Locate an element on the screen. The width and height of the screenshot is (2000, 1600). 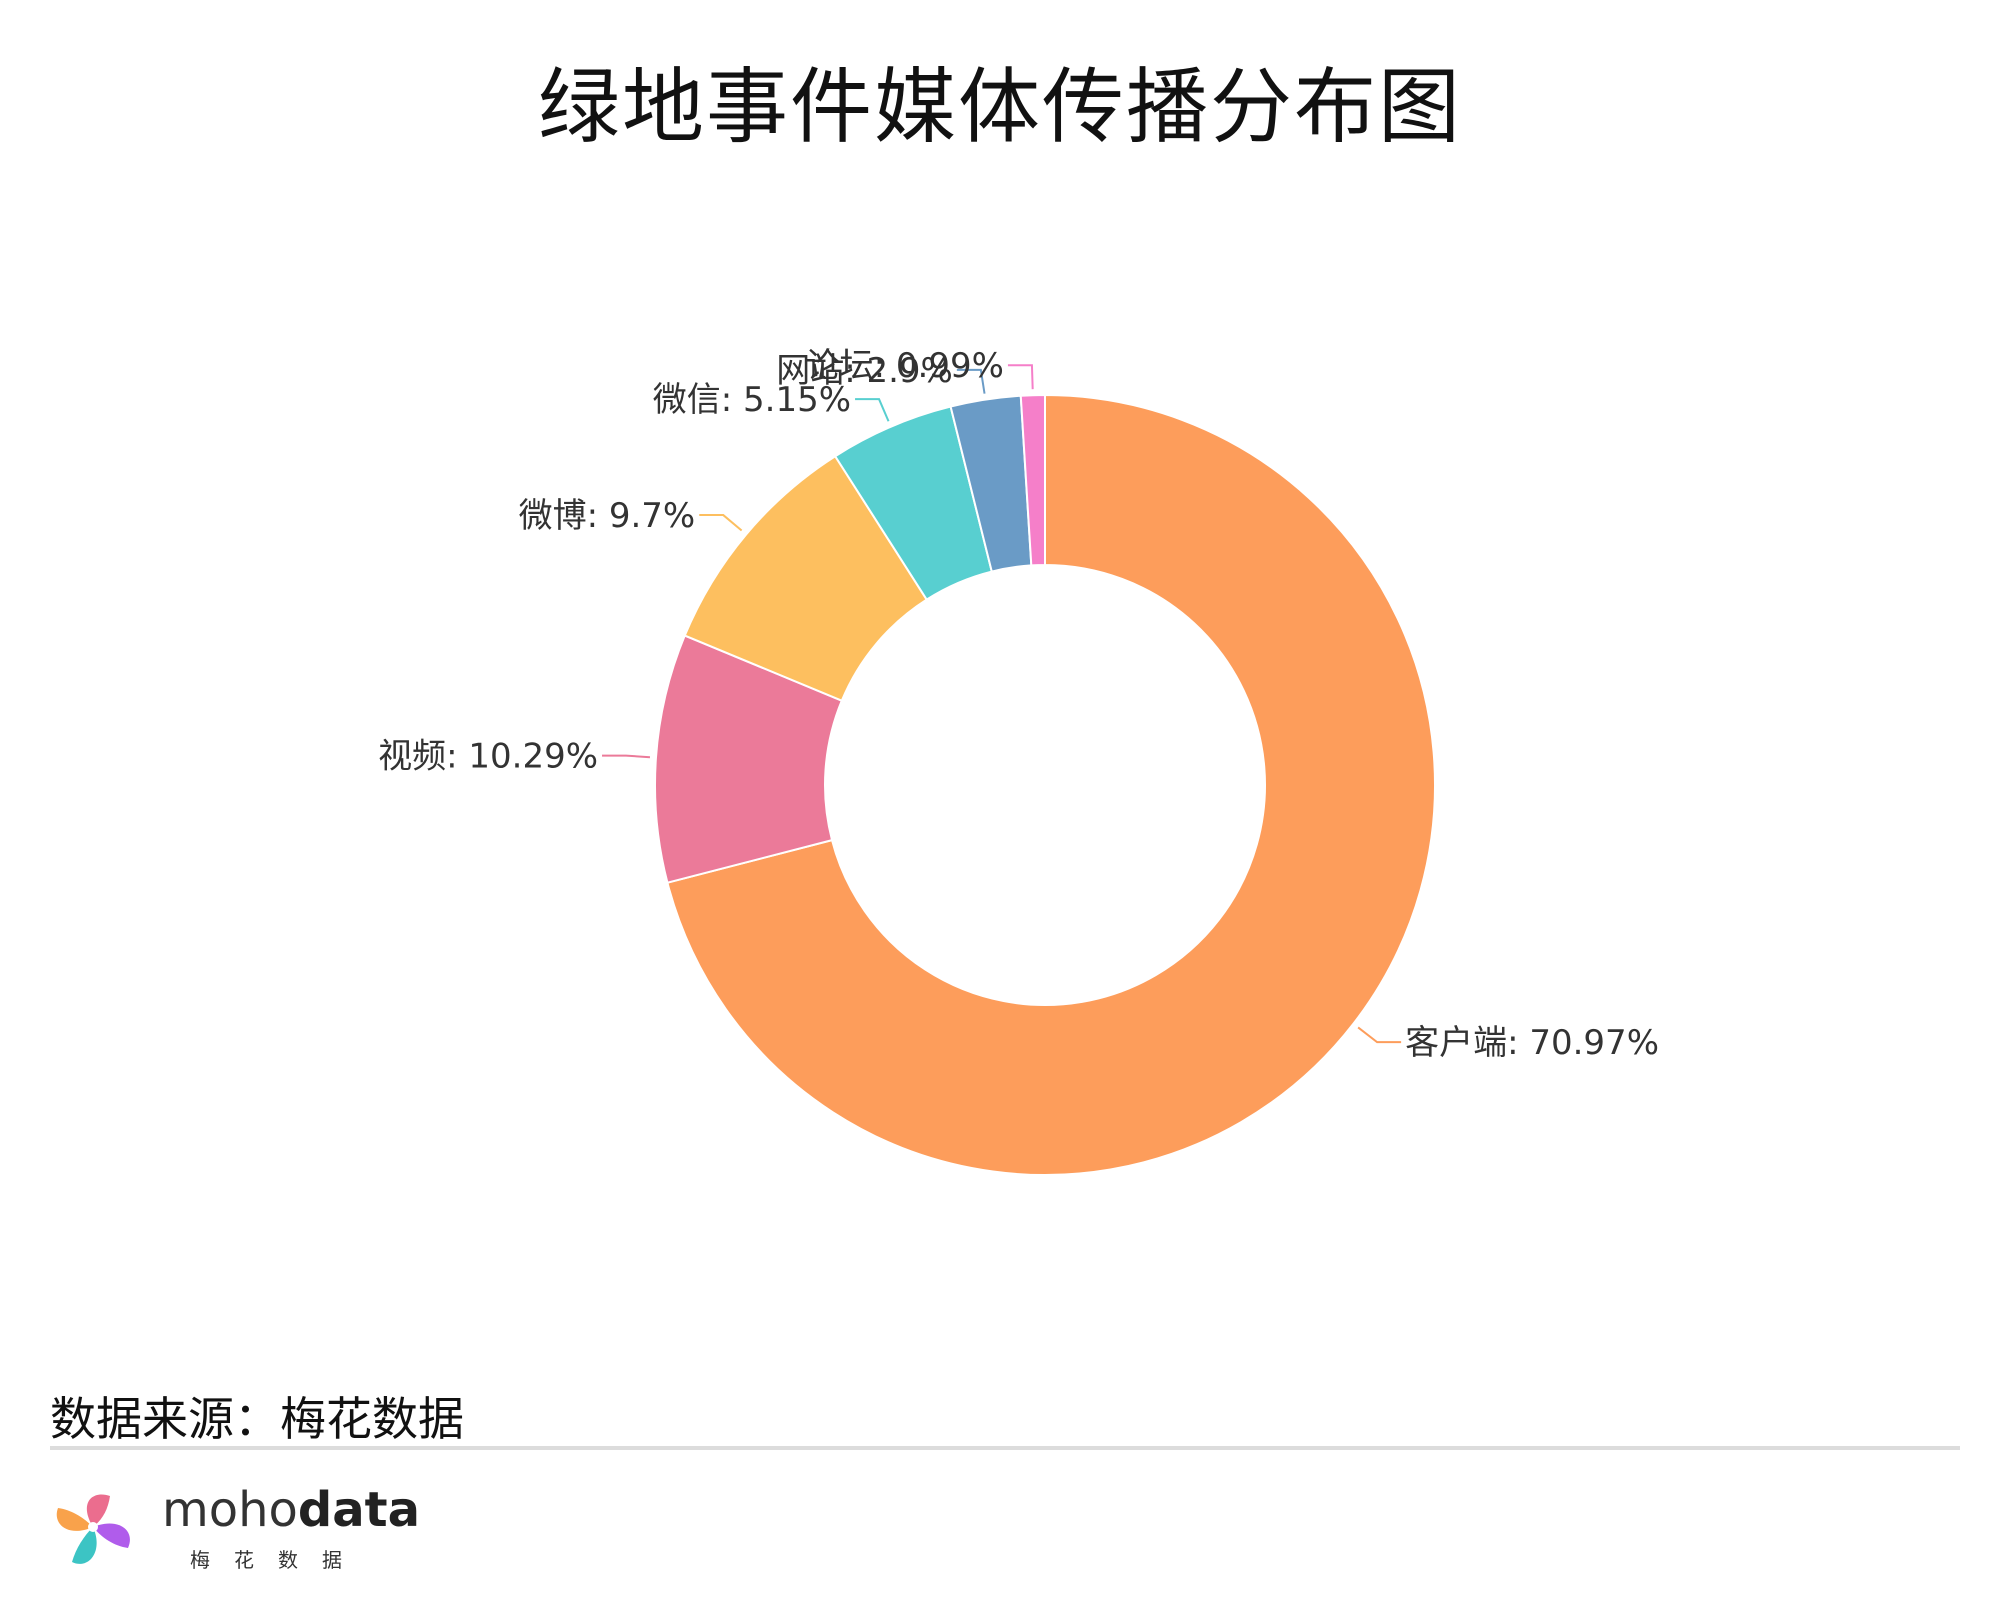
logo-wordmark: mohodata is located at coordinates (291, 1510).